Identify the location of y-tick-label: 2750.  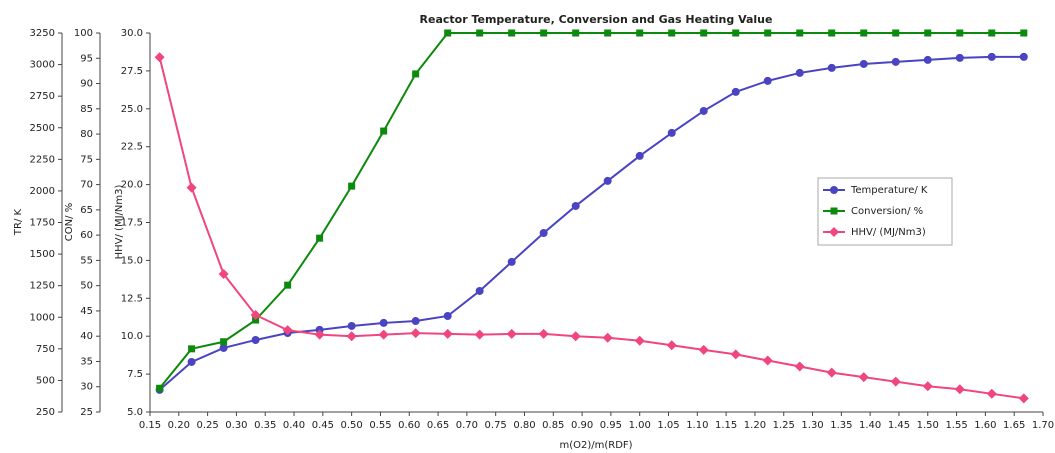
(42, 96).